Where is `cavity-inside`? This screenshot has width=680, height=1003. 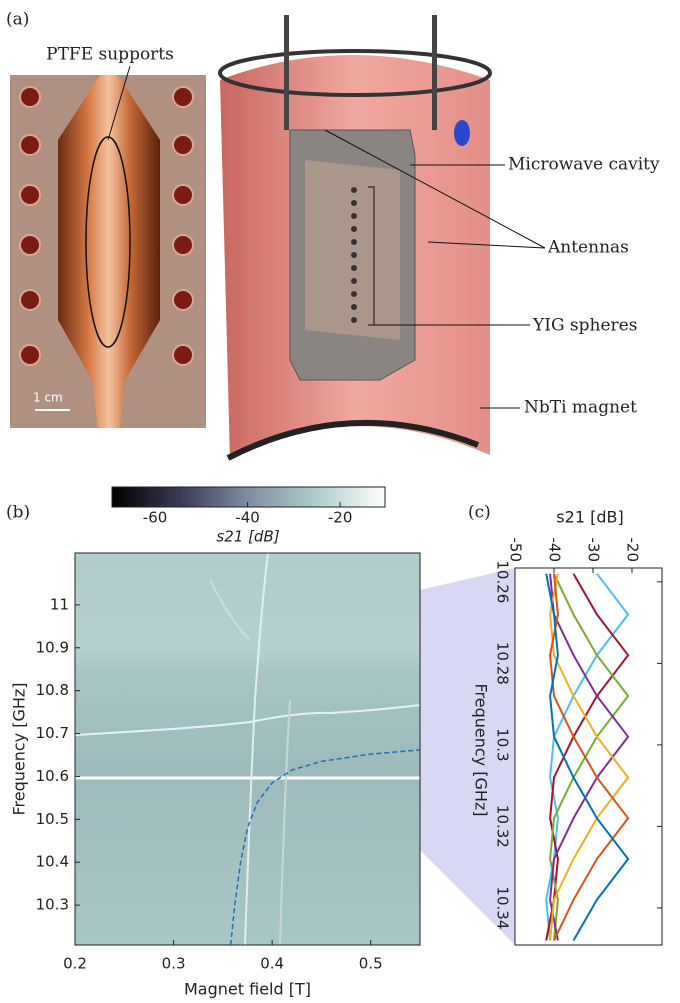
cavity-inside is located at coordinates (352, 250).